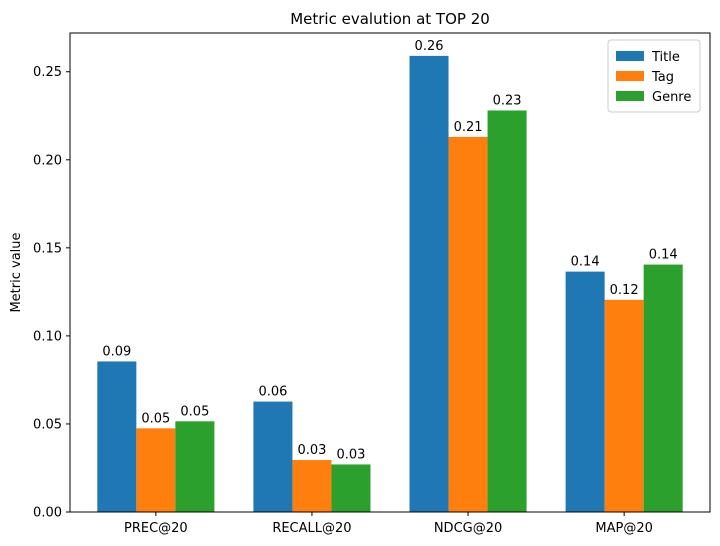 Image resolution: width=720 pixels, height=546 pixels. I want to click on bar-value-label: 0.21, so click(468, 127).